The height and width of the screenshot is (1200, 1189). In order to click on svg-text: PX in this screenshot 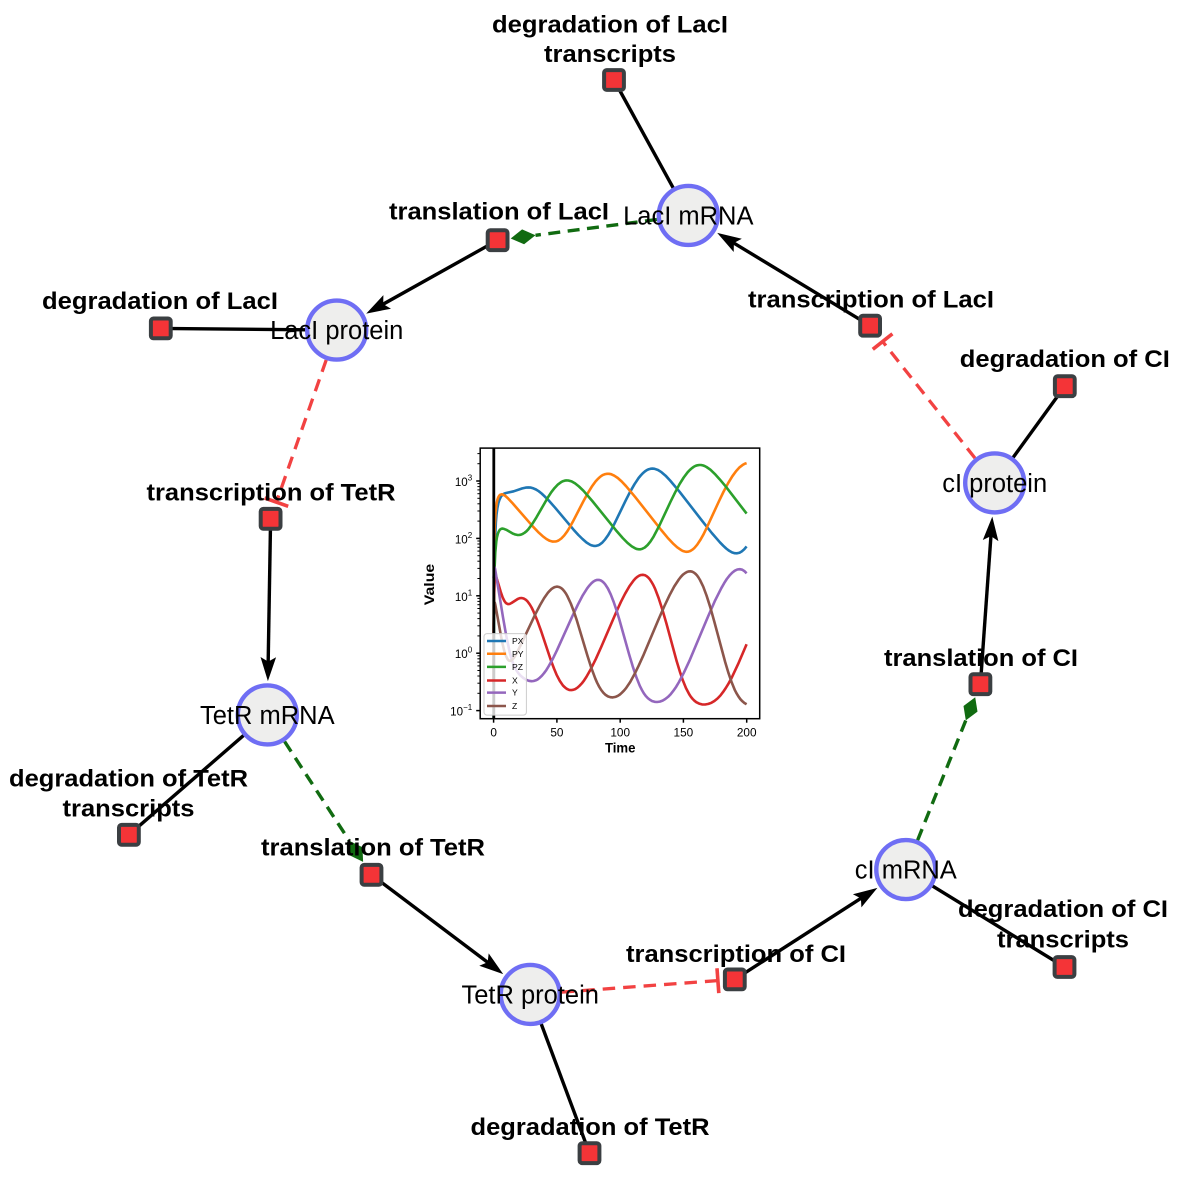, I will do `click(518, 641)`.